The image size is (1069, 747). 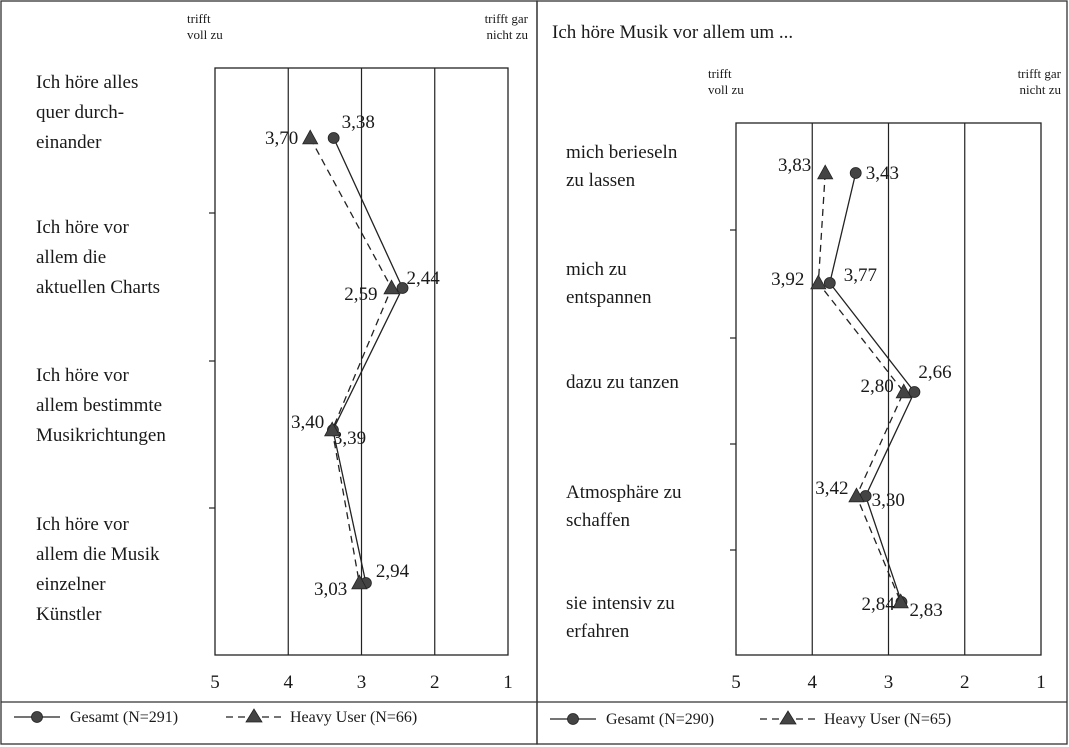 I want to click on panel2-scale-left-1: voll zu, so click(x=726, y=89).